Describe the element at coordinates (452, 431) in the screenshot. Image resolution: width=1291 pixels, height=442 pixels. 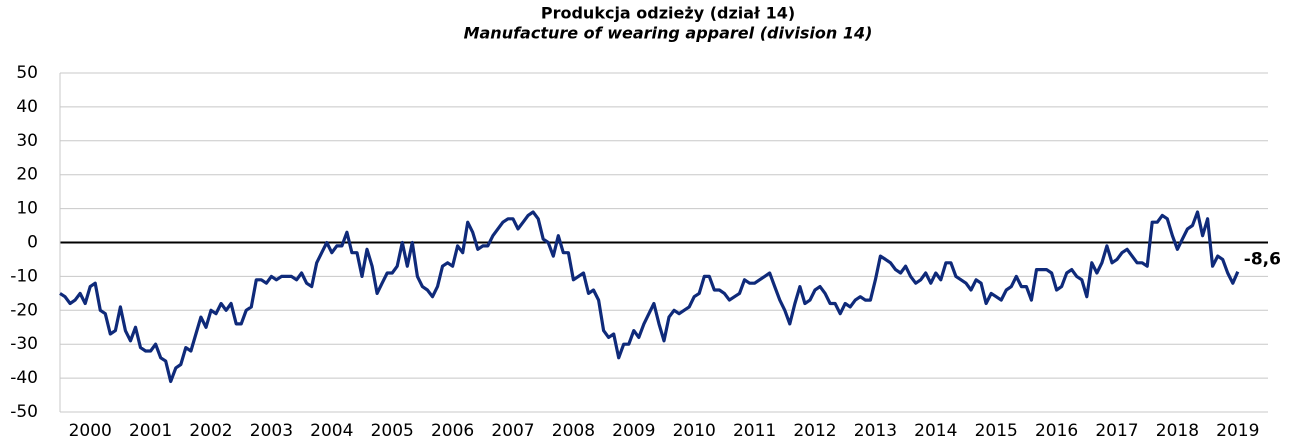
I see `x-tick-label: 2006` at that location.